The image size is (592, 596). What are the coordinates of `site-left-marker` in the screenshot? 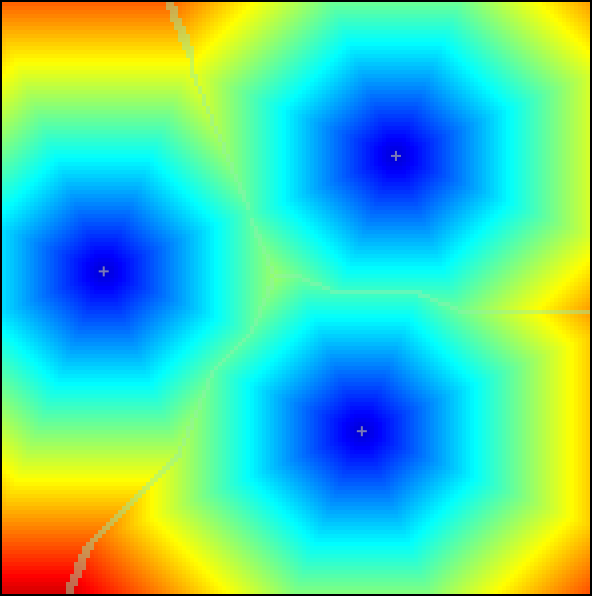 It's located at (103, 271).